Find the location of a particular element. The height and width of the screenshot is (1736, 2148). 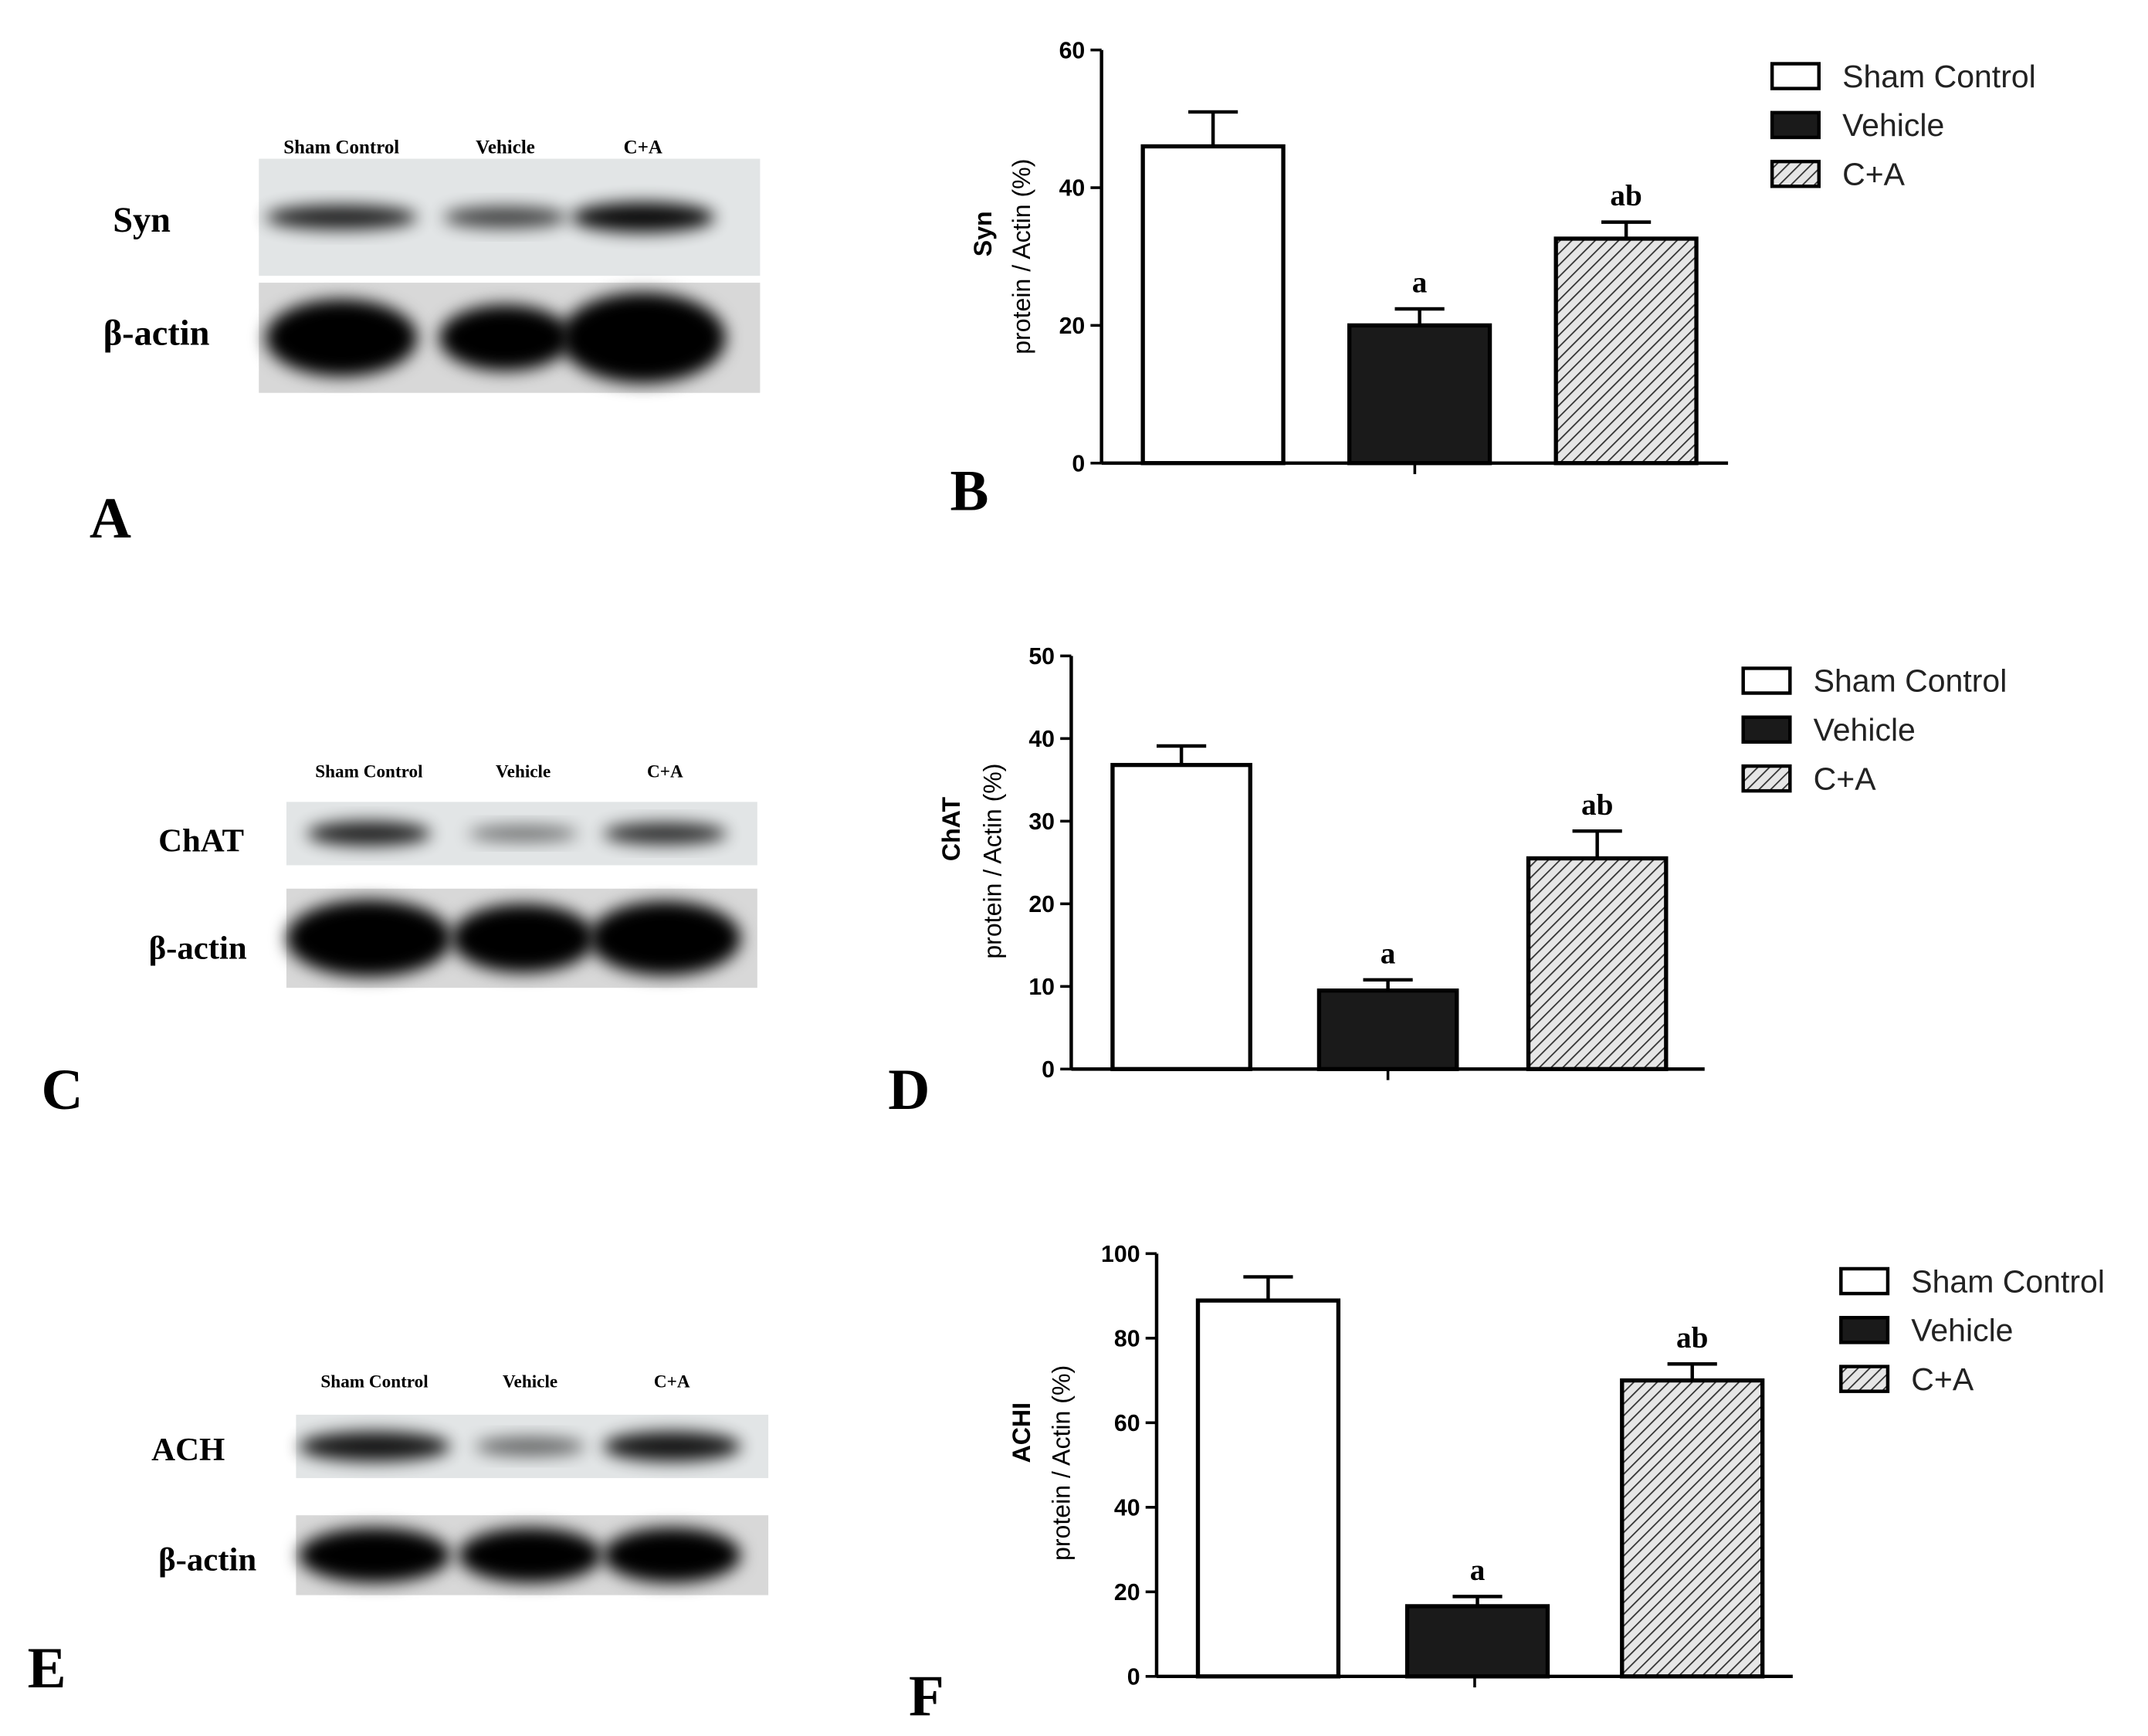

y-tick-label: 80 is located at coordinates (1127, 1339).